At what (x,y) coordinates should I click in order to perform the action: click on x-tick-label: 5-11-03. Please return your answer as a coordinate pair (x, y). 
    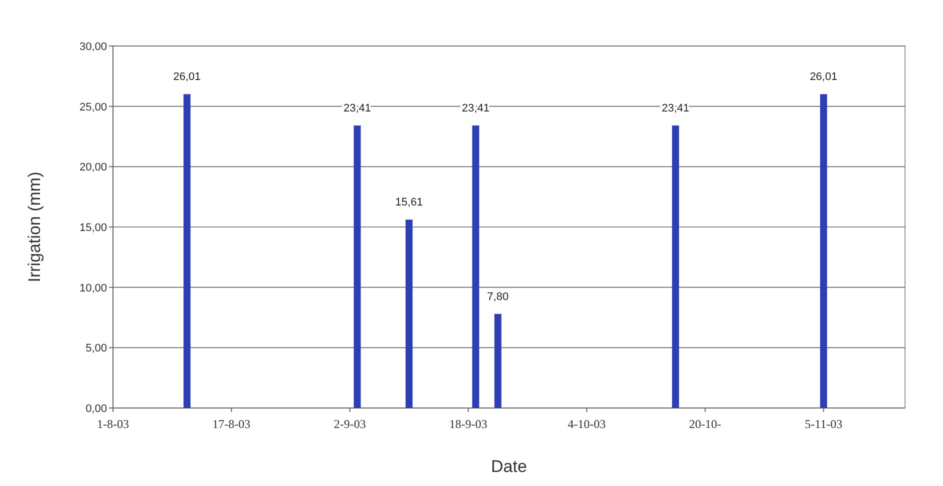
    Looking at the image, I should click on (823, 424).